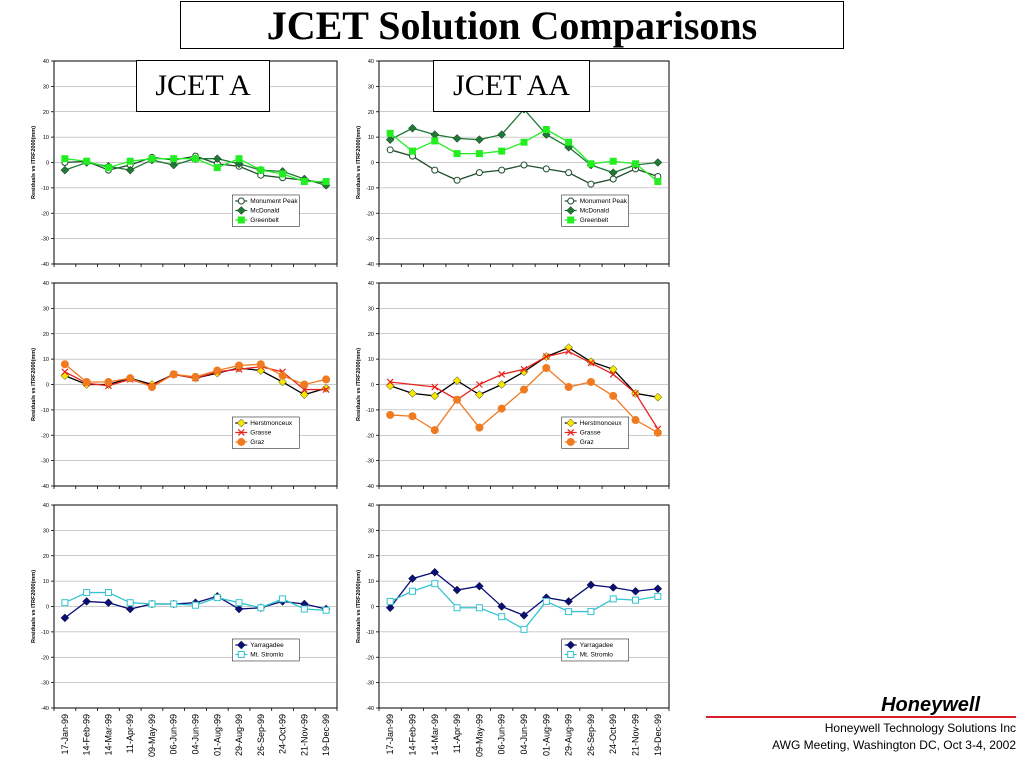 The width and height of the screenshot is (1024, 768). What do you see at coordinates (283, 734) in the screenshot?
I see `x-tick-label: 24-Oct-99` at bounding box center [283, 734].